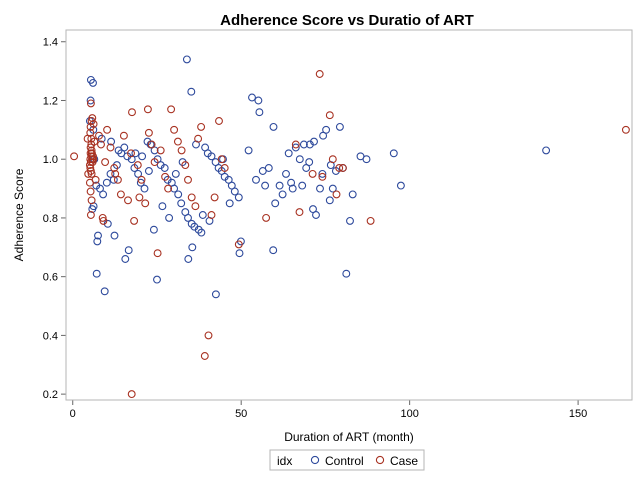  What do you see at coordinates (73, 414) in the screenshot?
I see `x-tick-label: 0` at bounding box center [73, 414].